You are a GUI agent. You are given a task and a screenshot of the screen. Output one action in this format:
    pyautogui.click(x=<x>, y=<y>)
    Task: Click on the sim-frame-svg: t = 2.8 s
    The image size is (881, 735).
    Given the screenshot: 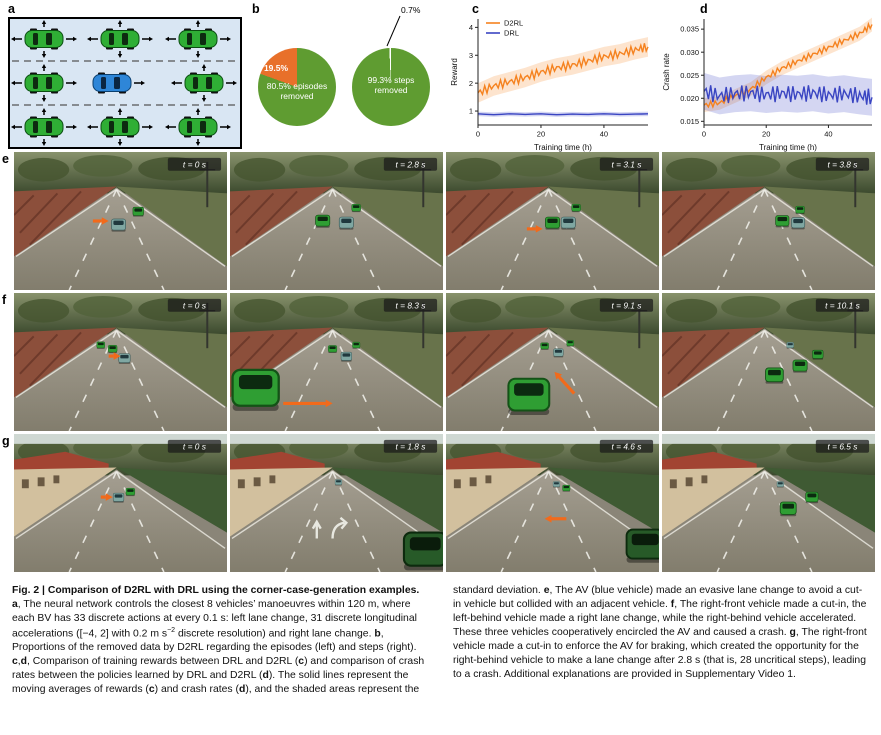 What is the action you would take?
    pyautogui.click(x=336, y=221)
    